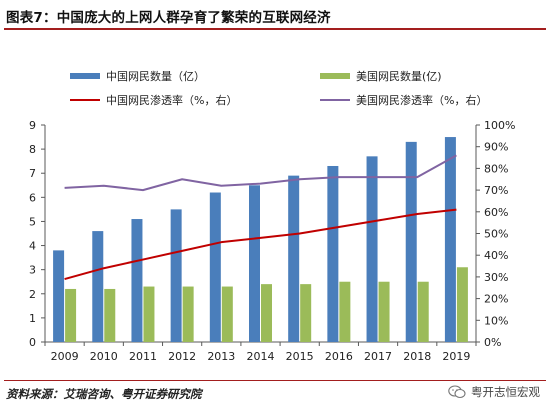 The image size is (550, 416). I want to click on left-axis-tick-label: 2, so click(32, 294).